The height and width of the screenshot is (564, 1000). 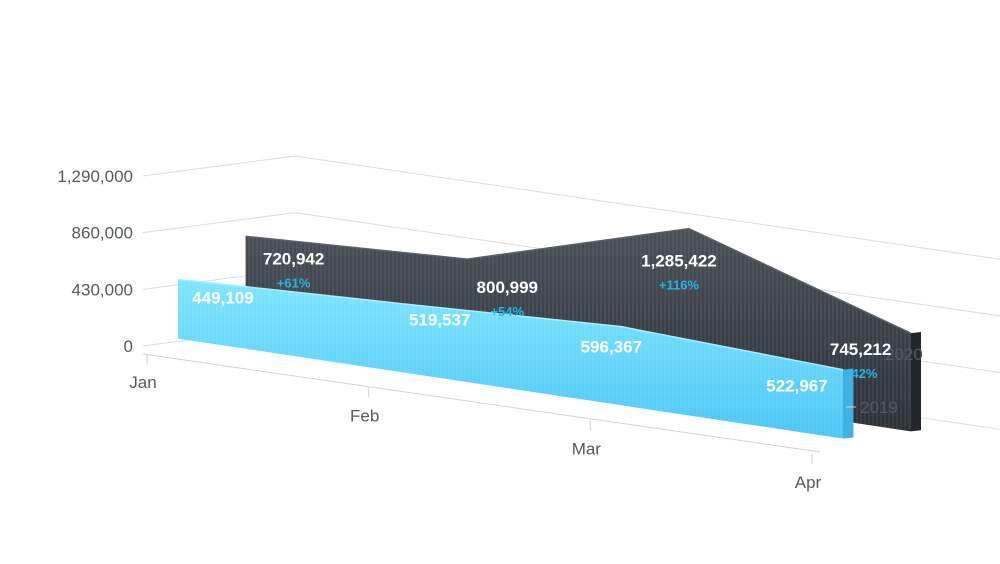 What do you see at coordinates (222, 297) in the screenshot?
I see `data-label-2019: 449,109` at bounding box center [222, 297].